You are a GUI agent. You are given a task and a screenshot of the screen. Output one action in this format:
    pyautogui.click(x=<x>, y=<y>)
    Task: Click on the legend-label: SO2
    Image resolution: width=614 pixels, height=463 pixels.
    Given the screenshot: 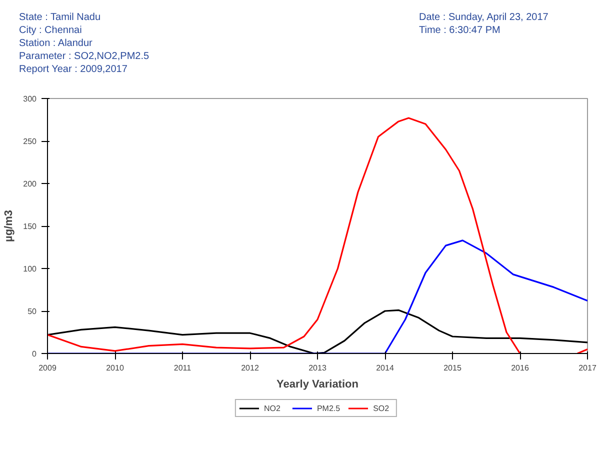 What is the action you would take?
    pyautogui.click(x=381, y=408)
    